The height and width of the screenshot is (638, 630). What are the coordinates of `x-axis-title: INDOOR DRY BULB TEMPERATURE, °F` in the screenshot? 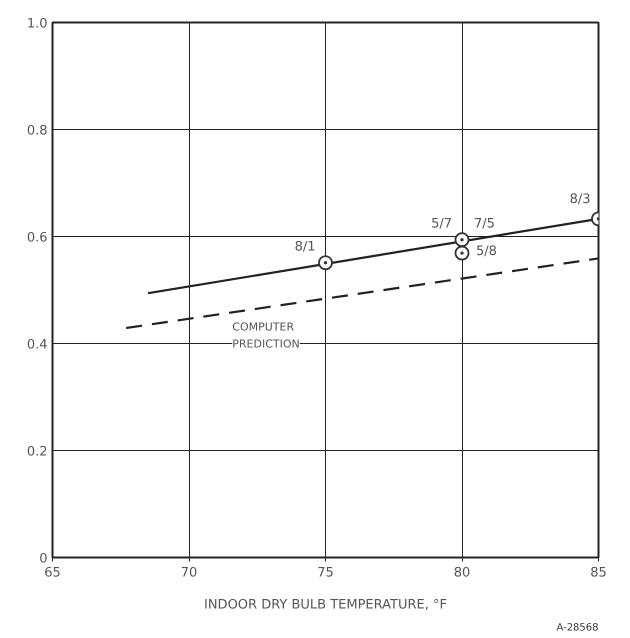 It's located at (325, 605).